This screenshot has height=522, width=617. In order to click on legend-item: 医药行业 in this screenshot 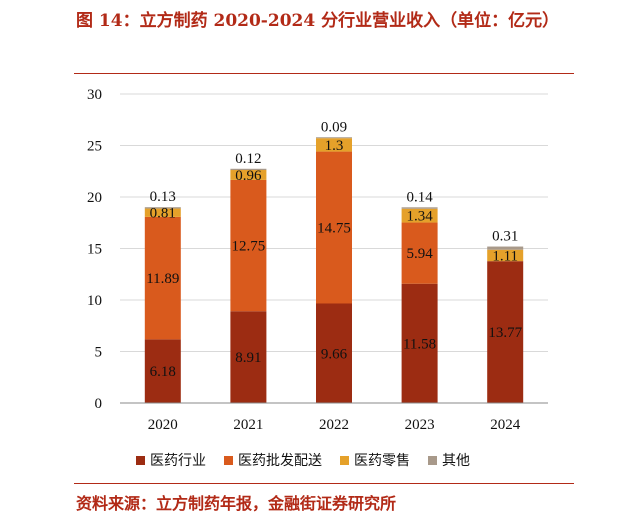, I will do `click(171, 460)`.